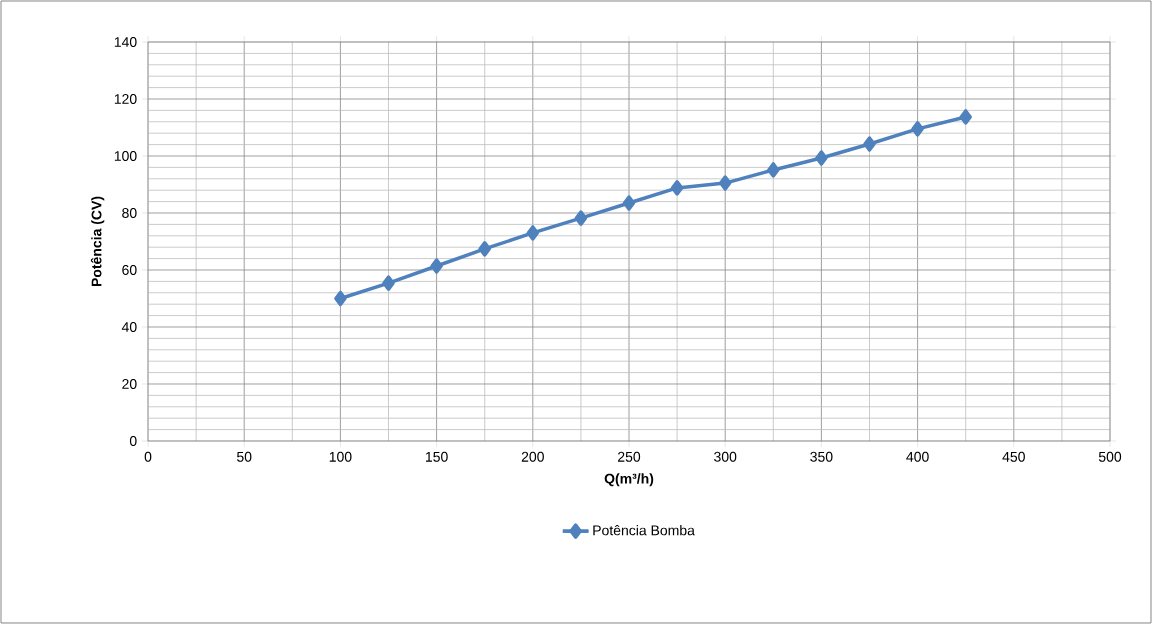 The image size is (1152, 624). Describe the element at coordinates (629, 456) in the screenshot. I see `x-tick-label: 250` at that location.